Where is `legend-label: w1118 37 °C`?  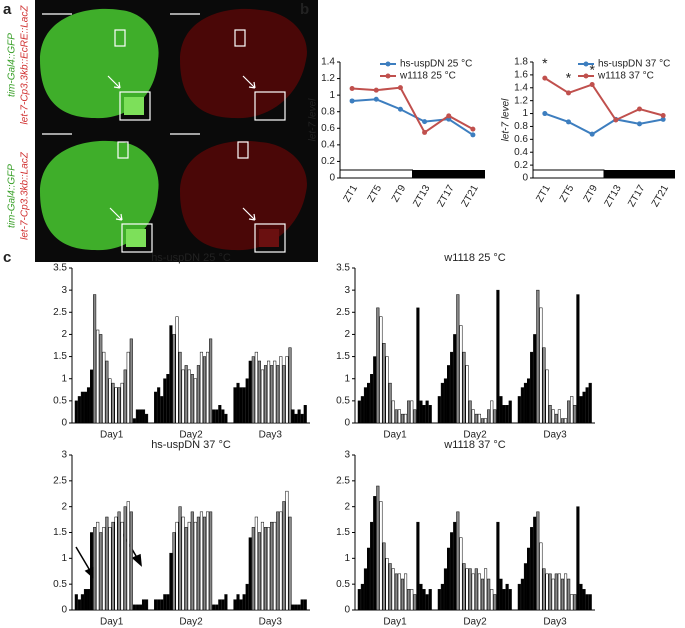 legend-label: w1118 37 °C is located at coordinates (625, 76).